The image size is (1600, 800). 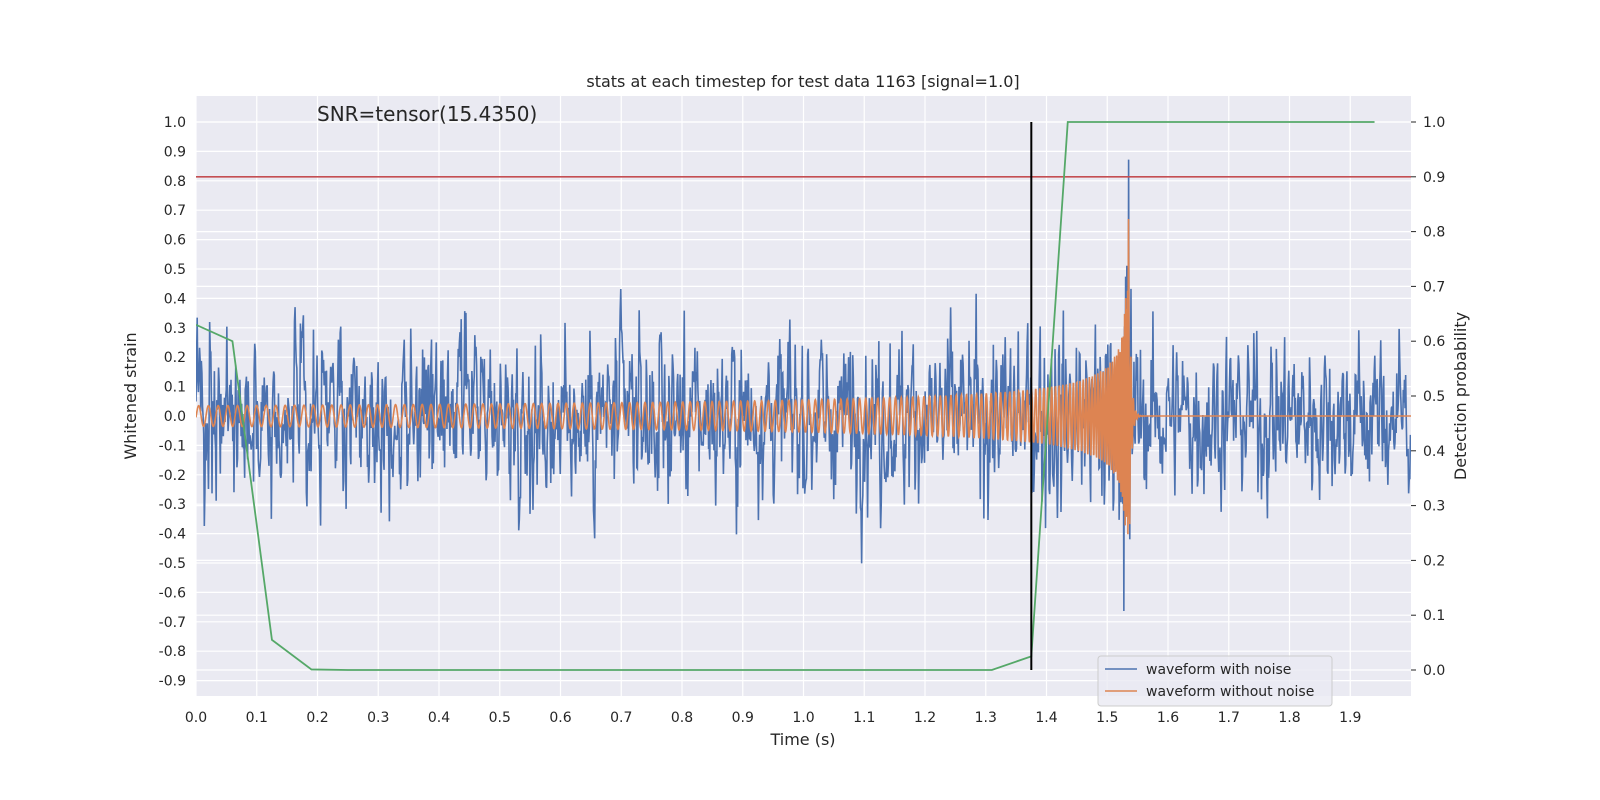 I want to click on x-tick-label: 1.0, so click(x=803, y=718).